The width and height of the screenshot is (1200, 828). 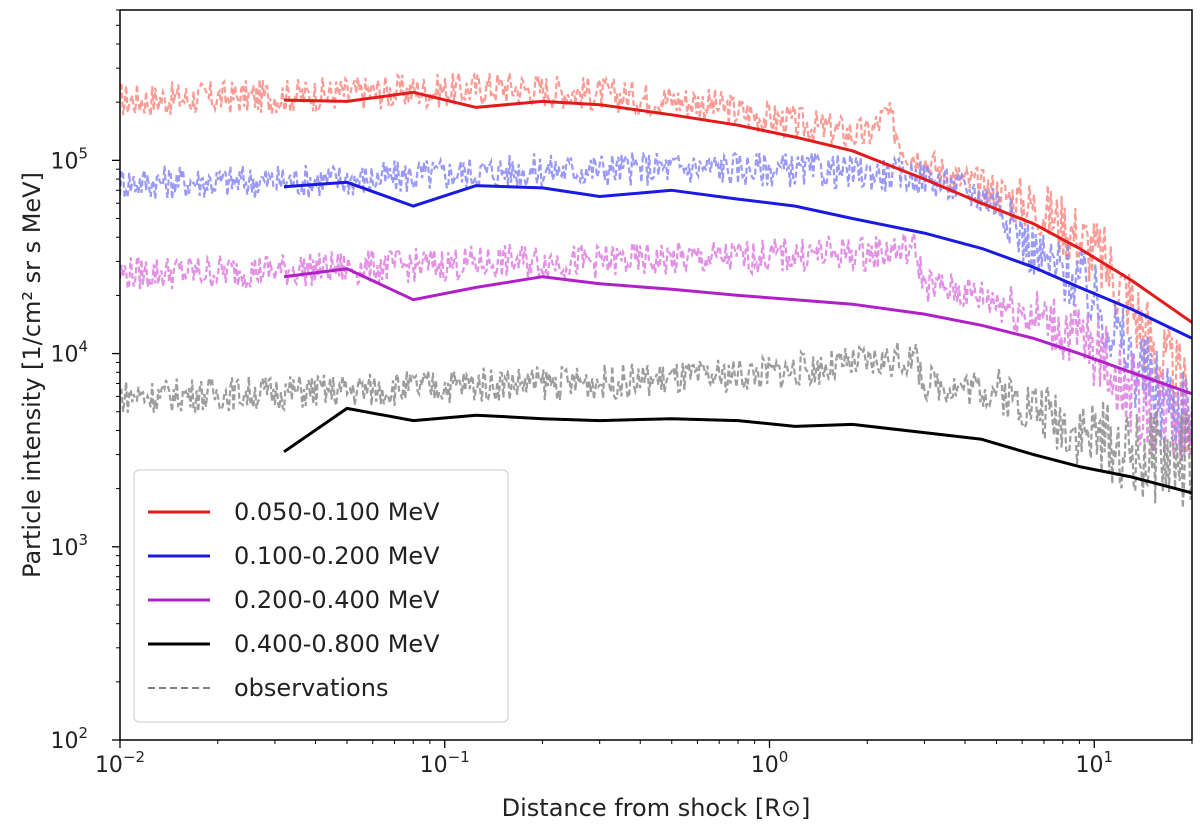 I want to click on legend-box, so click(x=321, y=596).